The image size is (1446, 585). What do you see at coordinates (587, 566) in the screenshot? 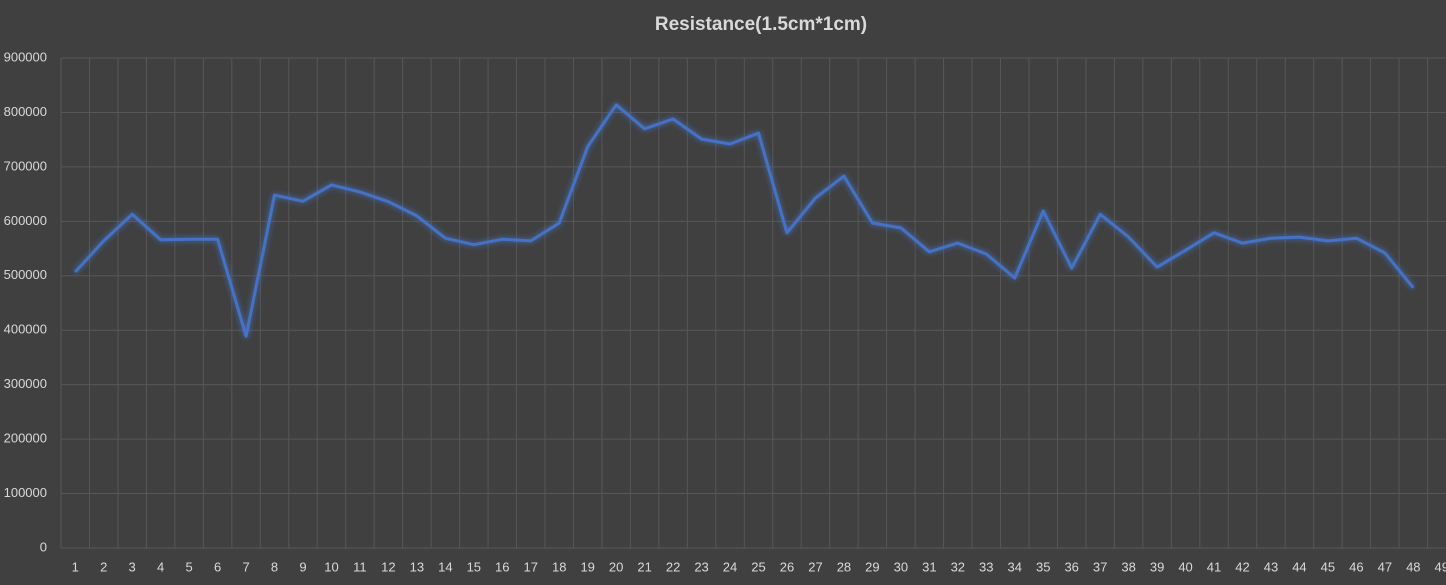
I see `x-tick-label: 19` at bounding box center [587, 566].